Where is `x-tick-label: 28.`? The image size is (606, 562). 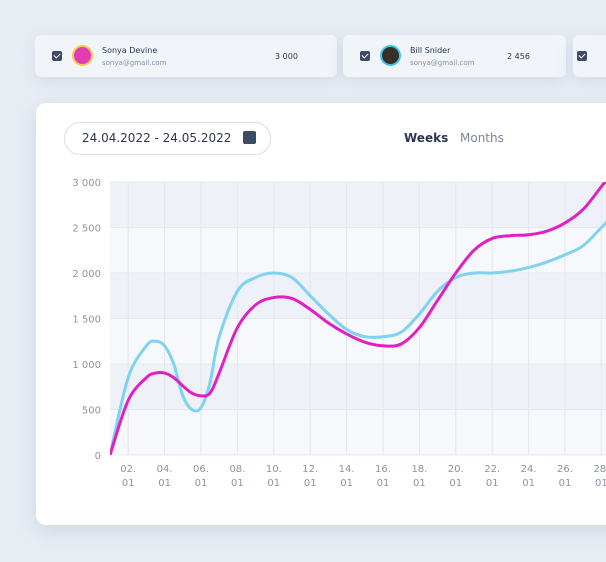
x-tick-label: 28. is located at coordinates (599, 469).